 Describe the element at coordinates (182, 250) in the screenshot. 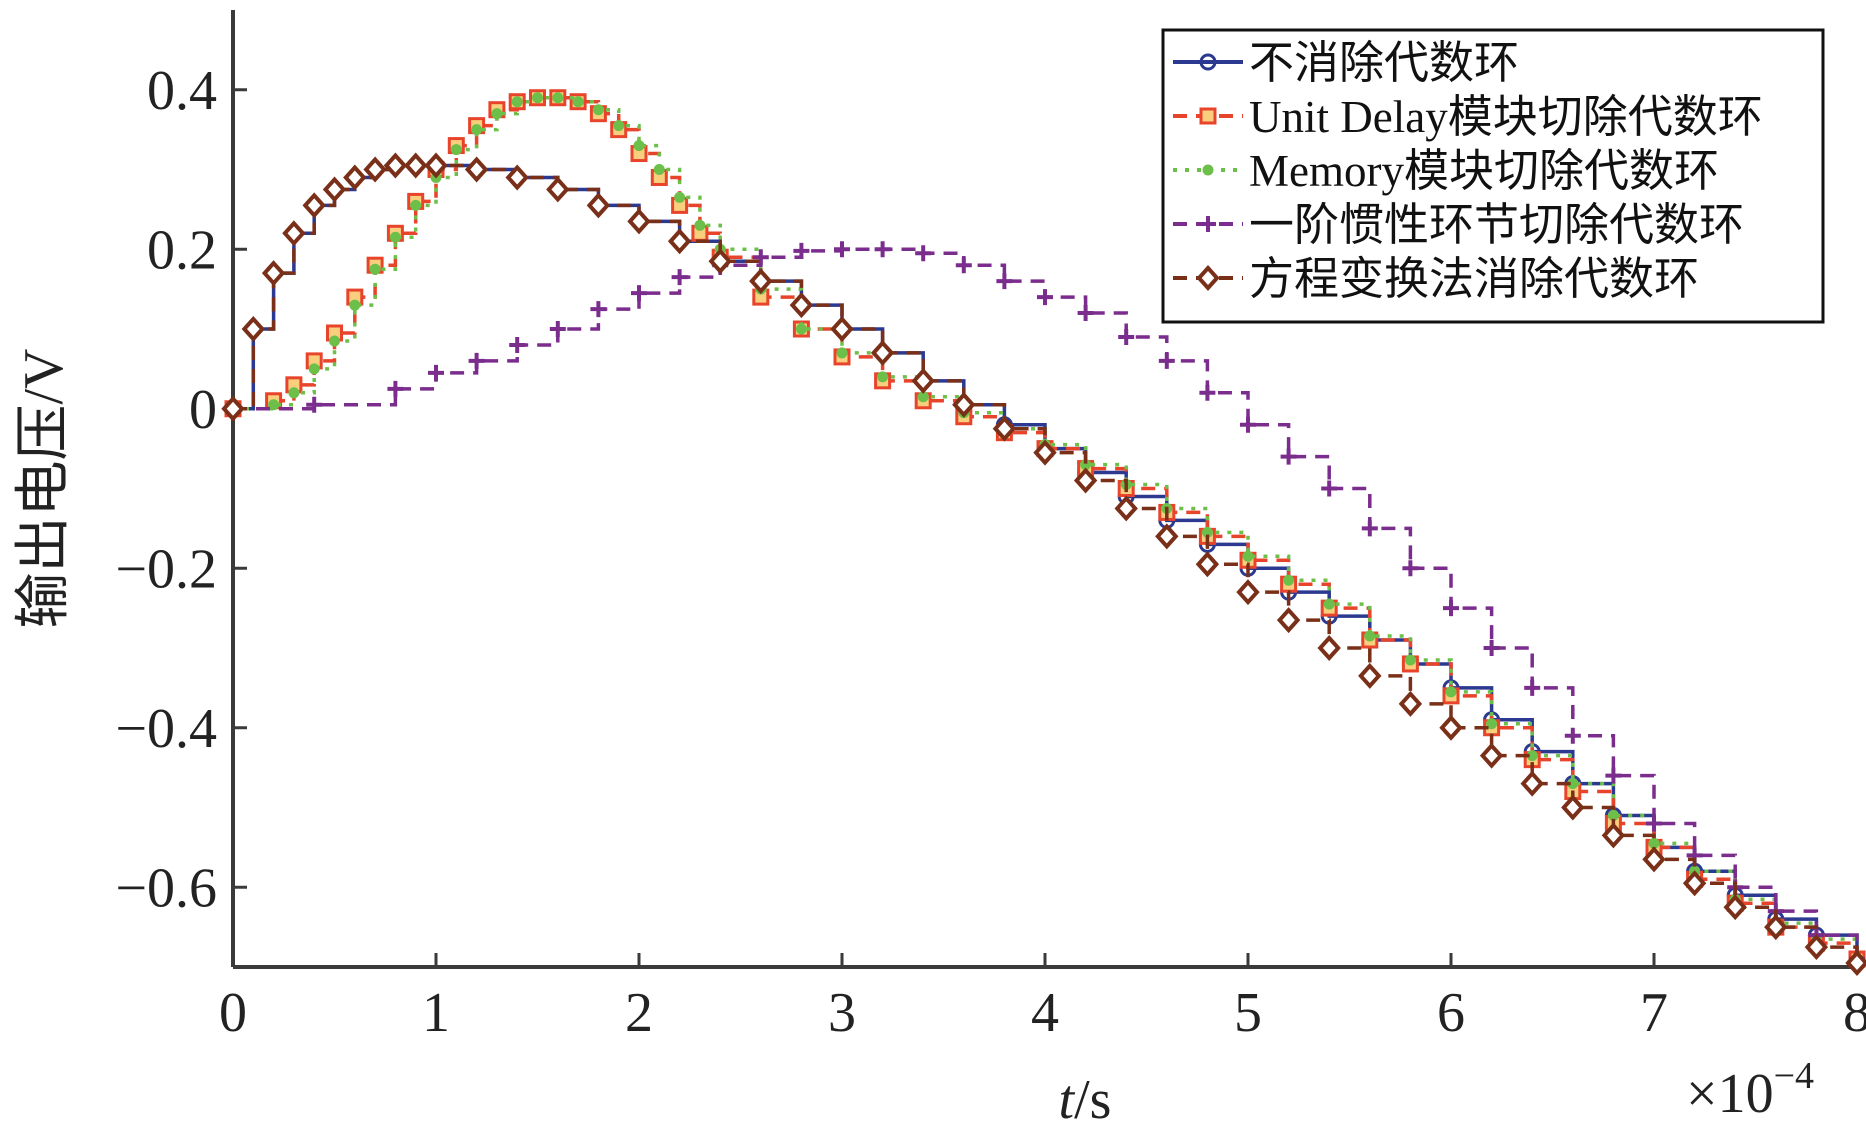

I see `y-tick-label: 0.2` at that location.